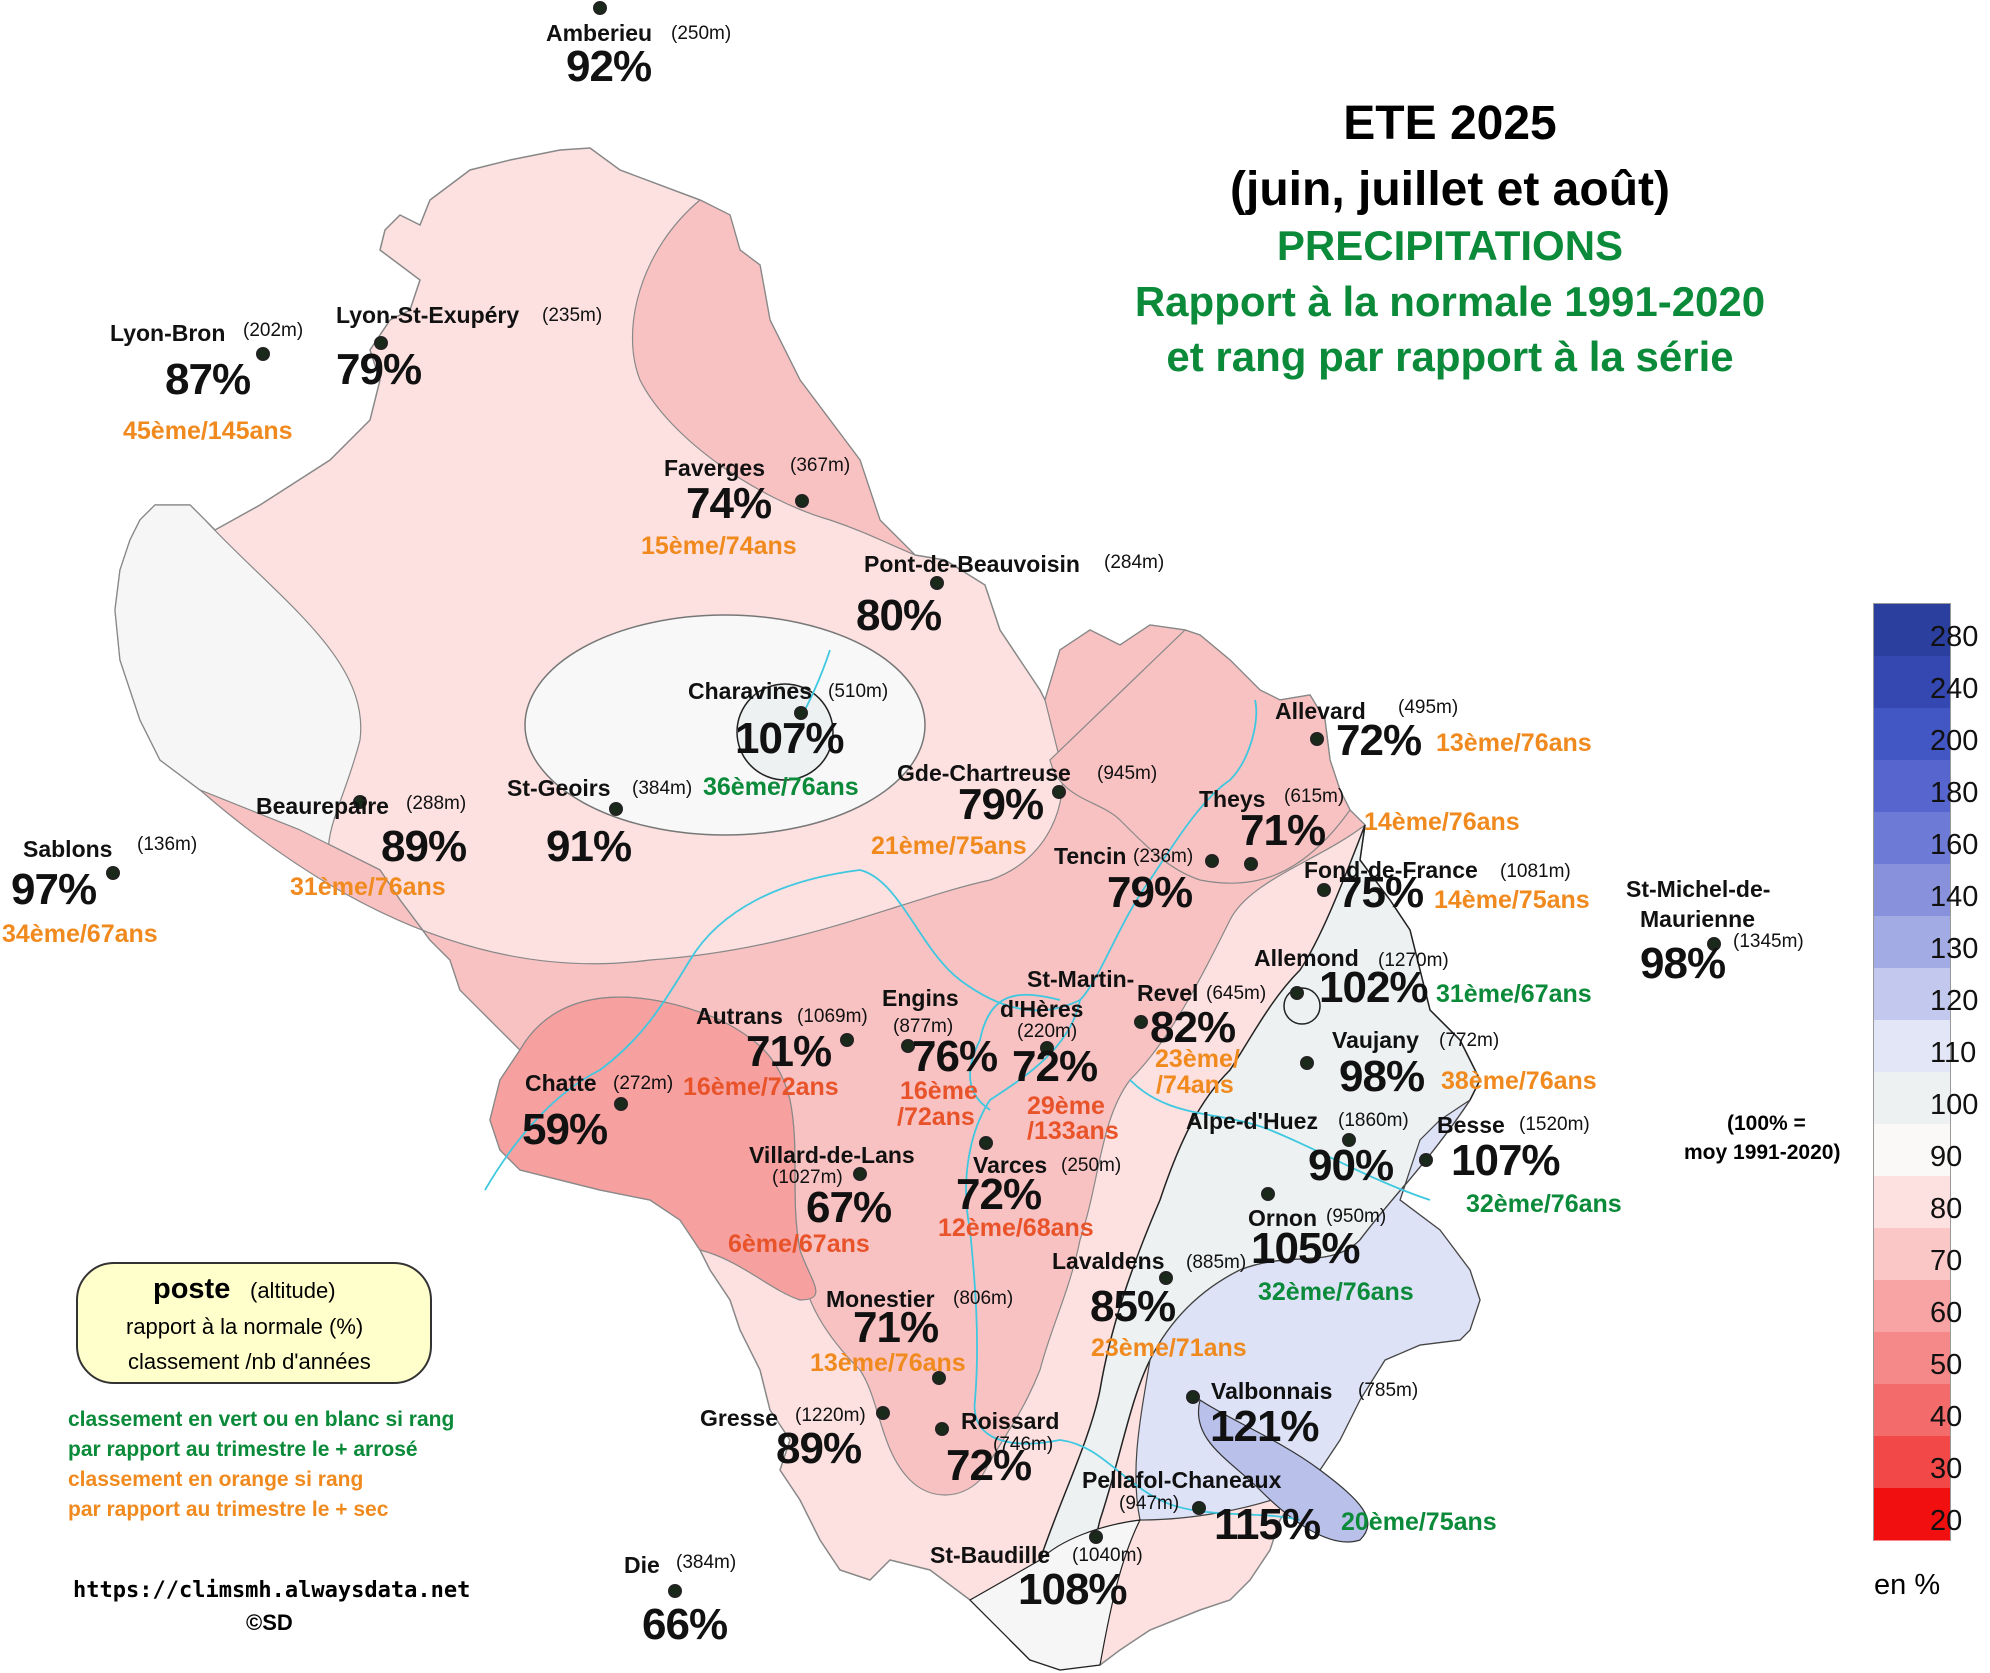 This screenshot has height=1673, width=1990. I want to click on station-dot-monestier, so click(939, 1378).